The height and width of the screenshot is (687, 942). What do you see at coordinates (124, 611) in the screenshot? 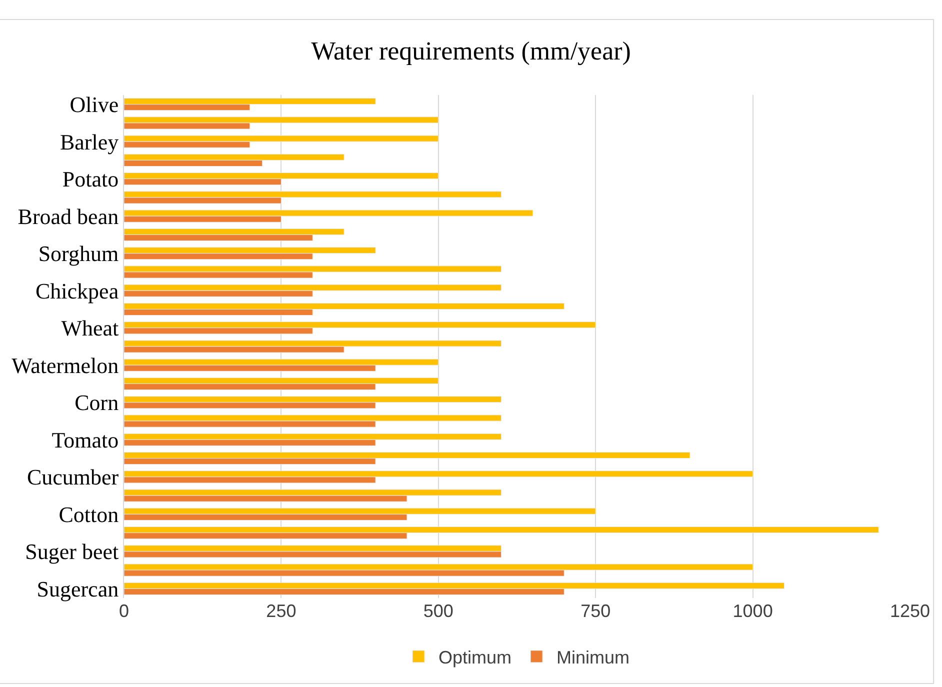
I see `x-tick-label: 0` at bounding box center [124, 611].